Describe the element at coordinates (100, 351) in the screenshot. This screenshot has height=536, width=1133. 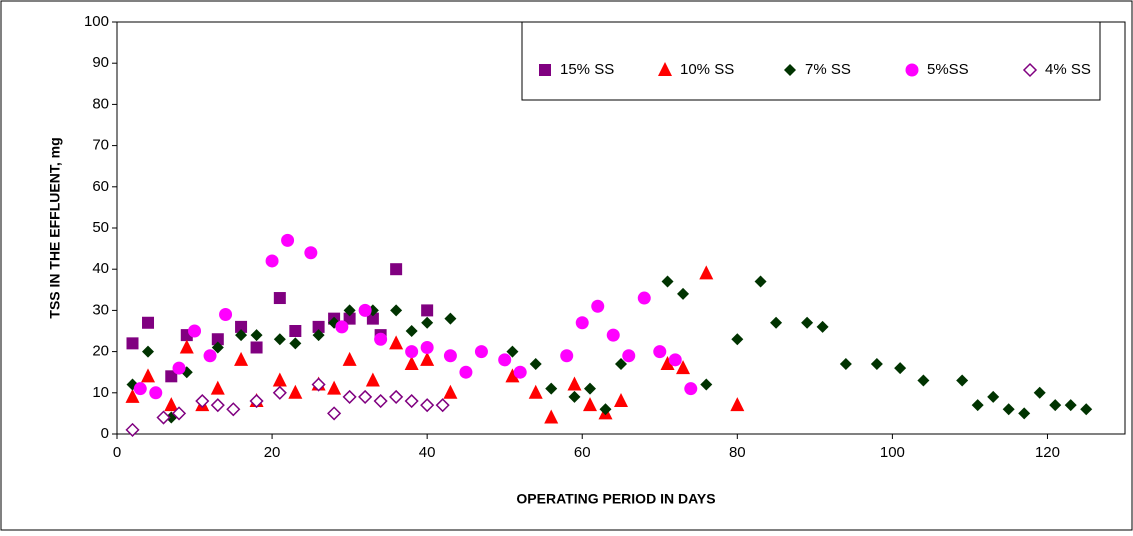
I see `y-tick-label: 20` at that location.